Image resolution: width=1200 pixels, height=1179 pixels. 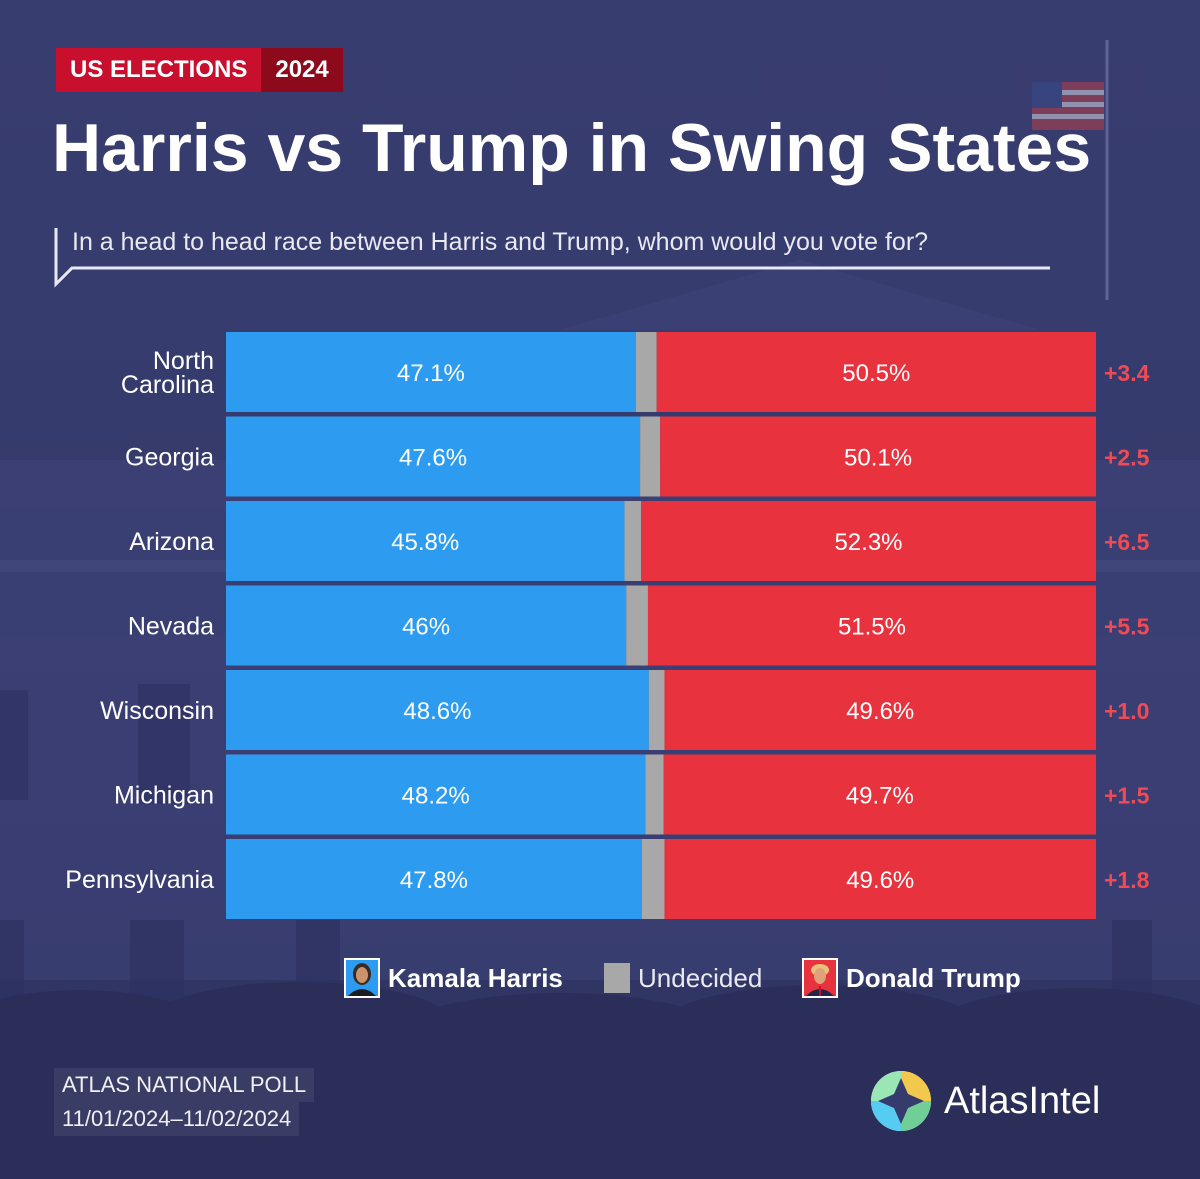 I want to click on state-label: Pennsylvania, so click(x=139, y=880).